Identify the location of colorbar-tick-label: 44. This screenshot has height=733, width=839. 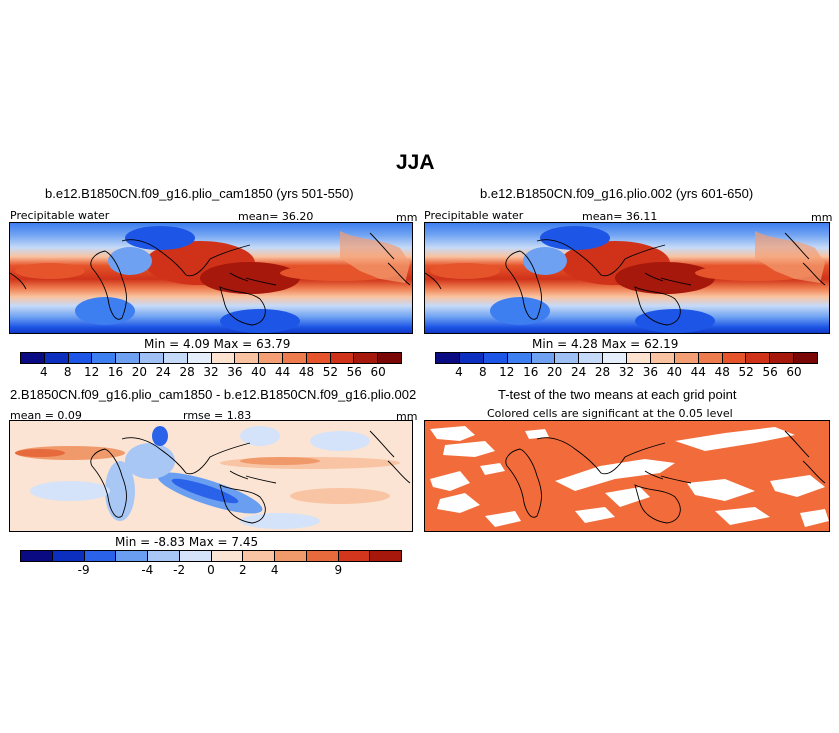
(698, 372).